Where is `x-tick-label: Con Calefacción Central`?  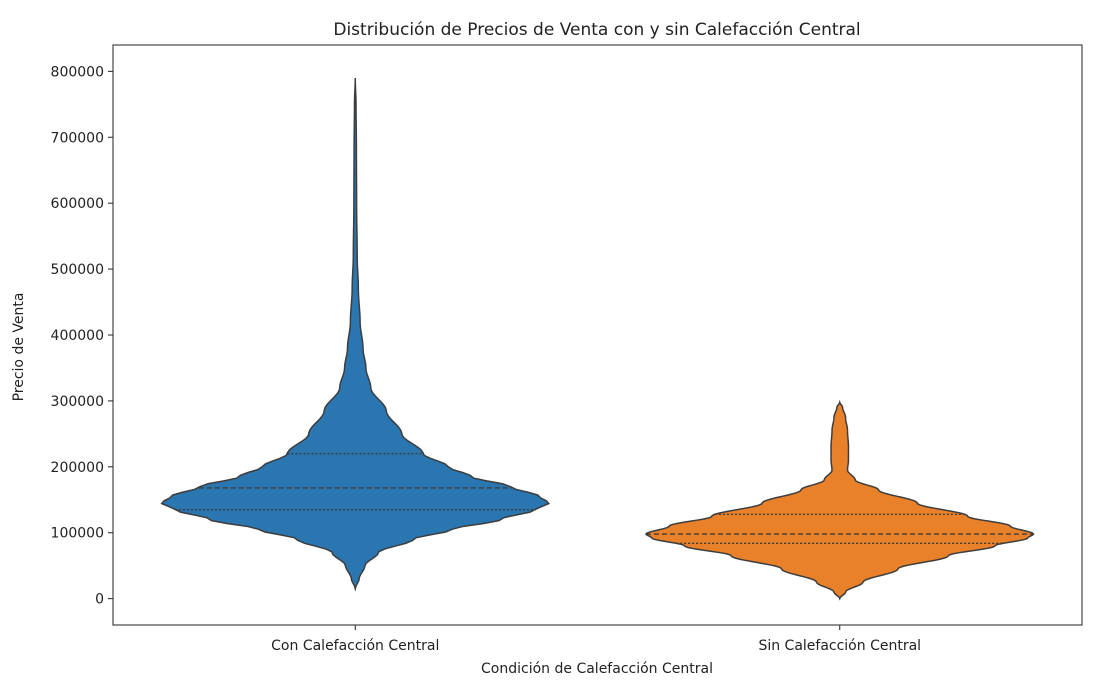
x-tick-label: Con Calefacción Central is located at coordinates (355, 646).